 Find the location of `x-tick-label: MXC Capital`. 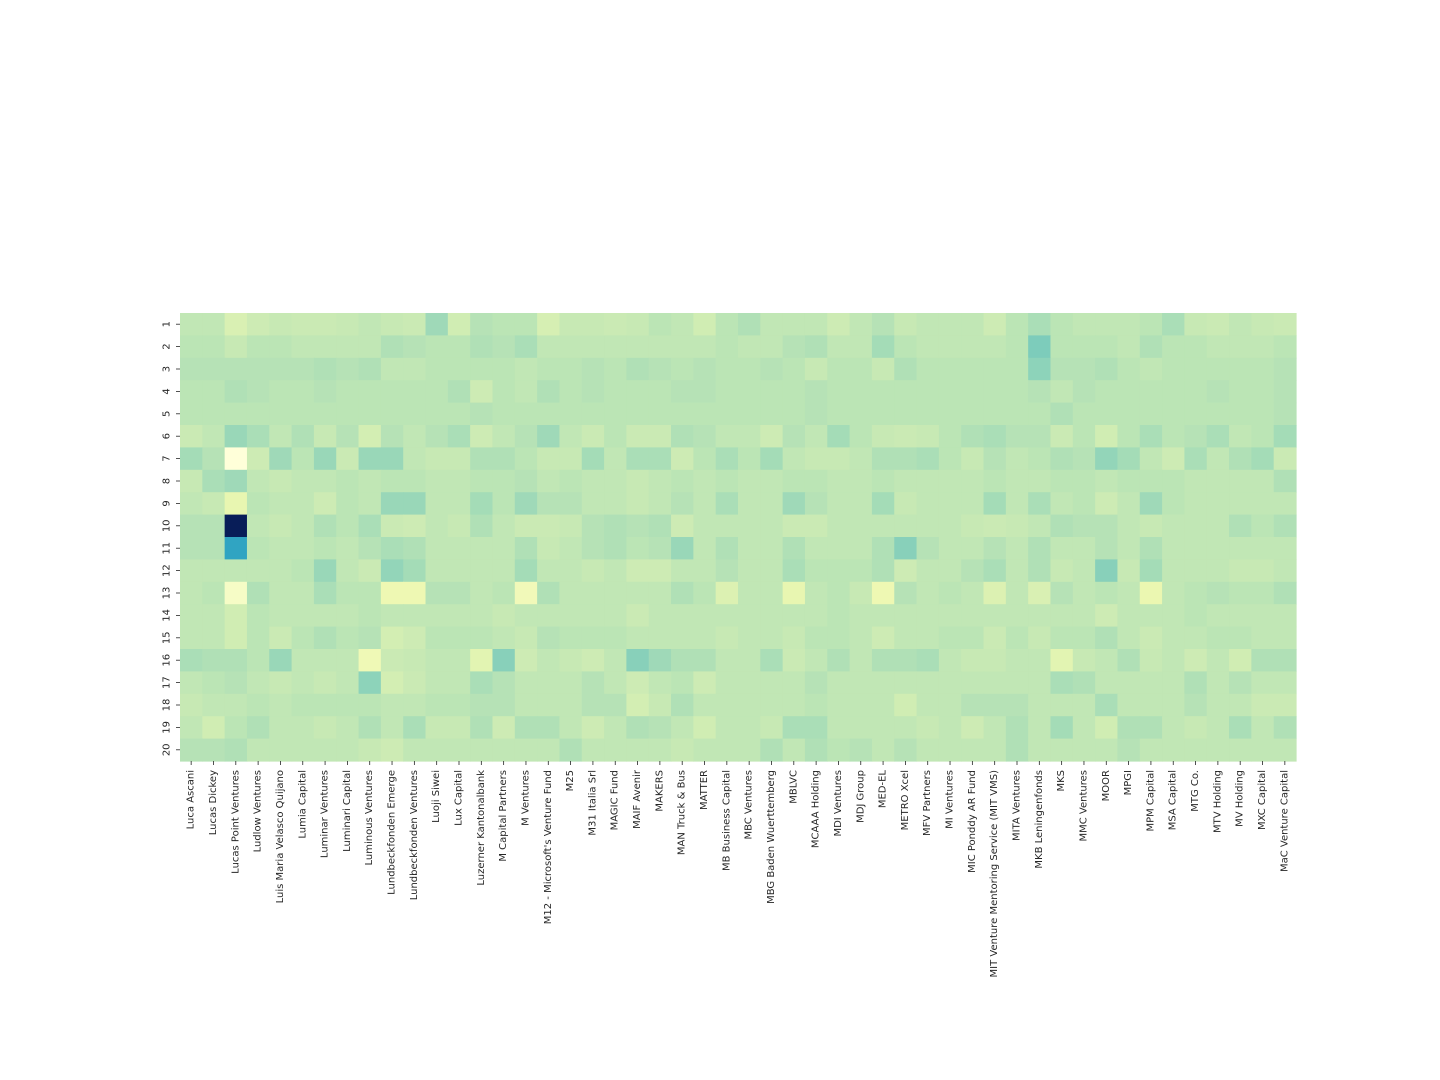

x-tick-label: MXC Capital is located at coordinates (1262, 800).